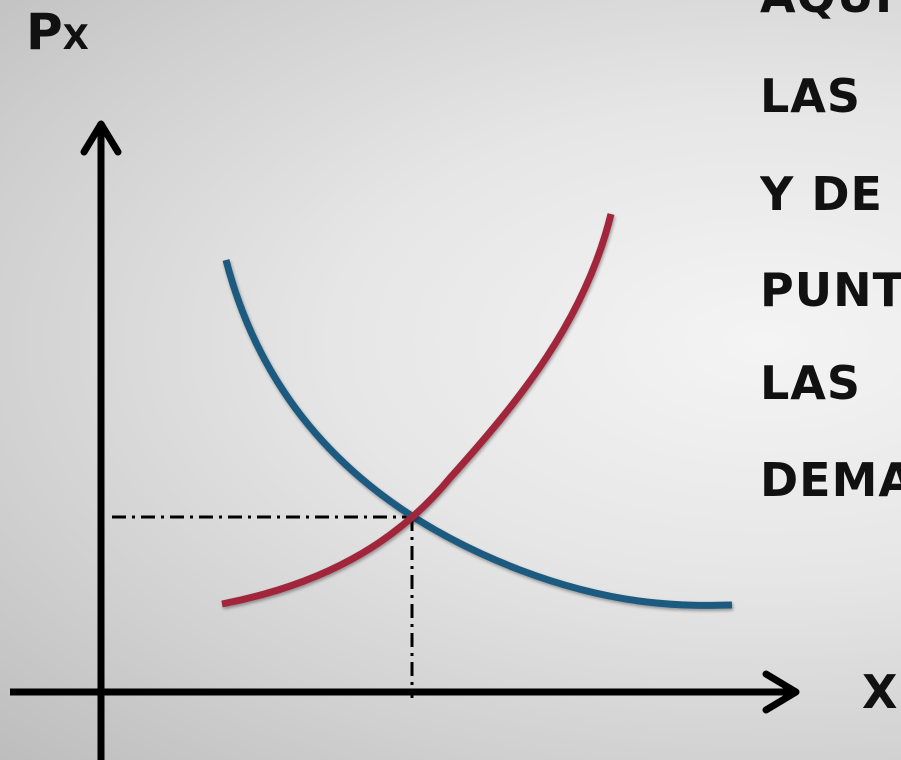 The width and height of the screenshot is (901, 760). I want to click on side-text-line-2: LAS, so click(811, 96).